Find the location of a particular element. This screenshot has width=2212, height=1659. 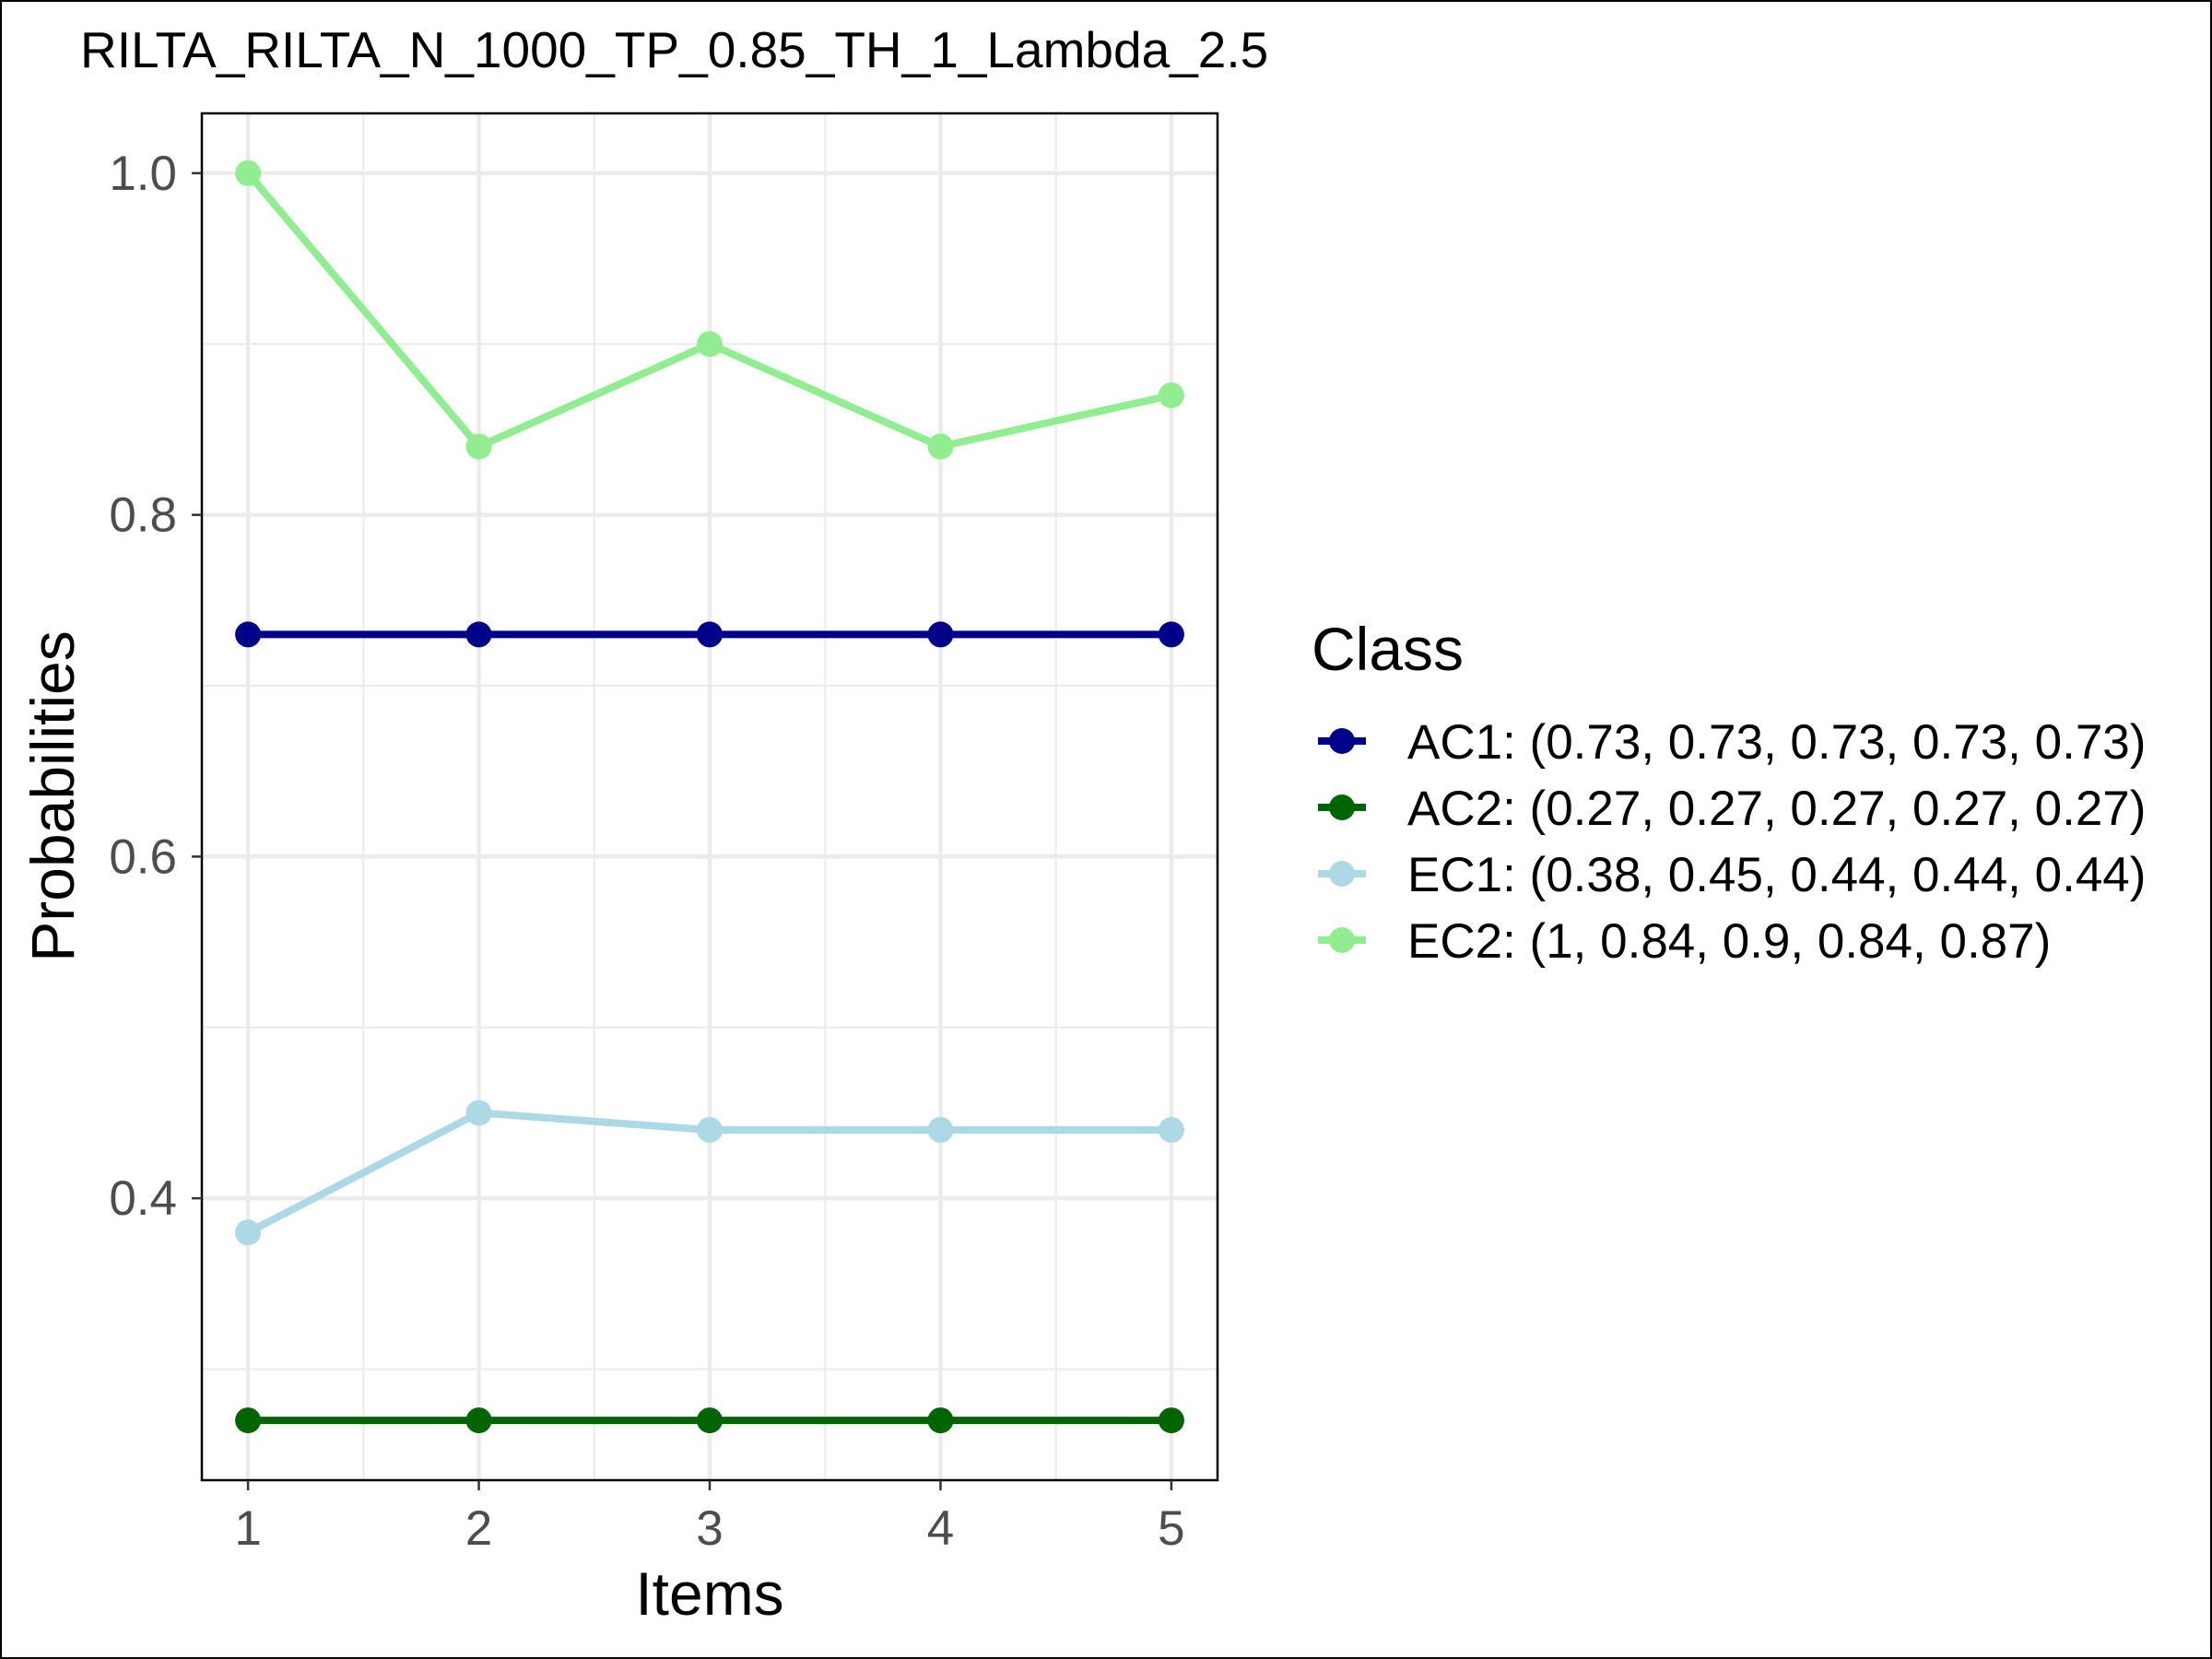

legend-title: Class is located at coordinates (1388, 649).